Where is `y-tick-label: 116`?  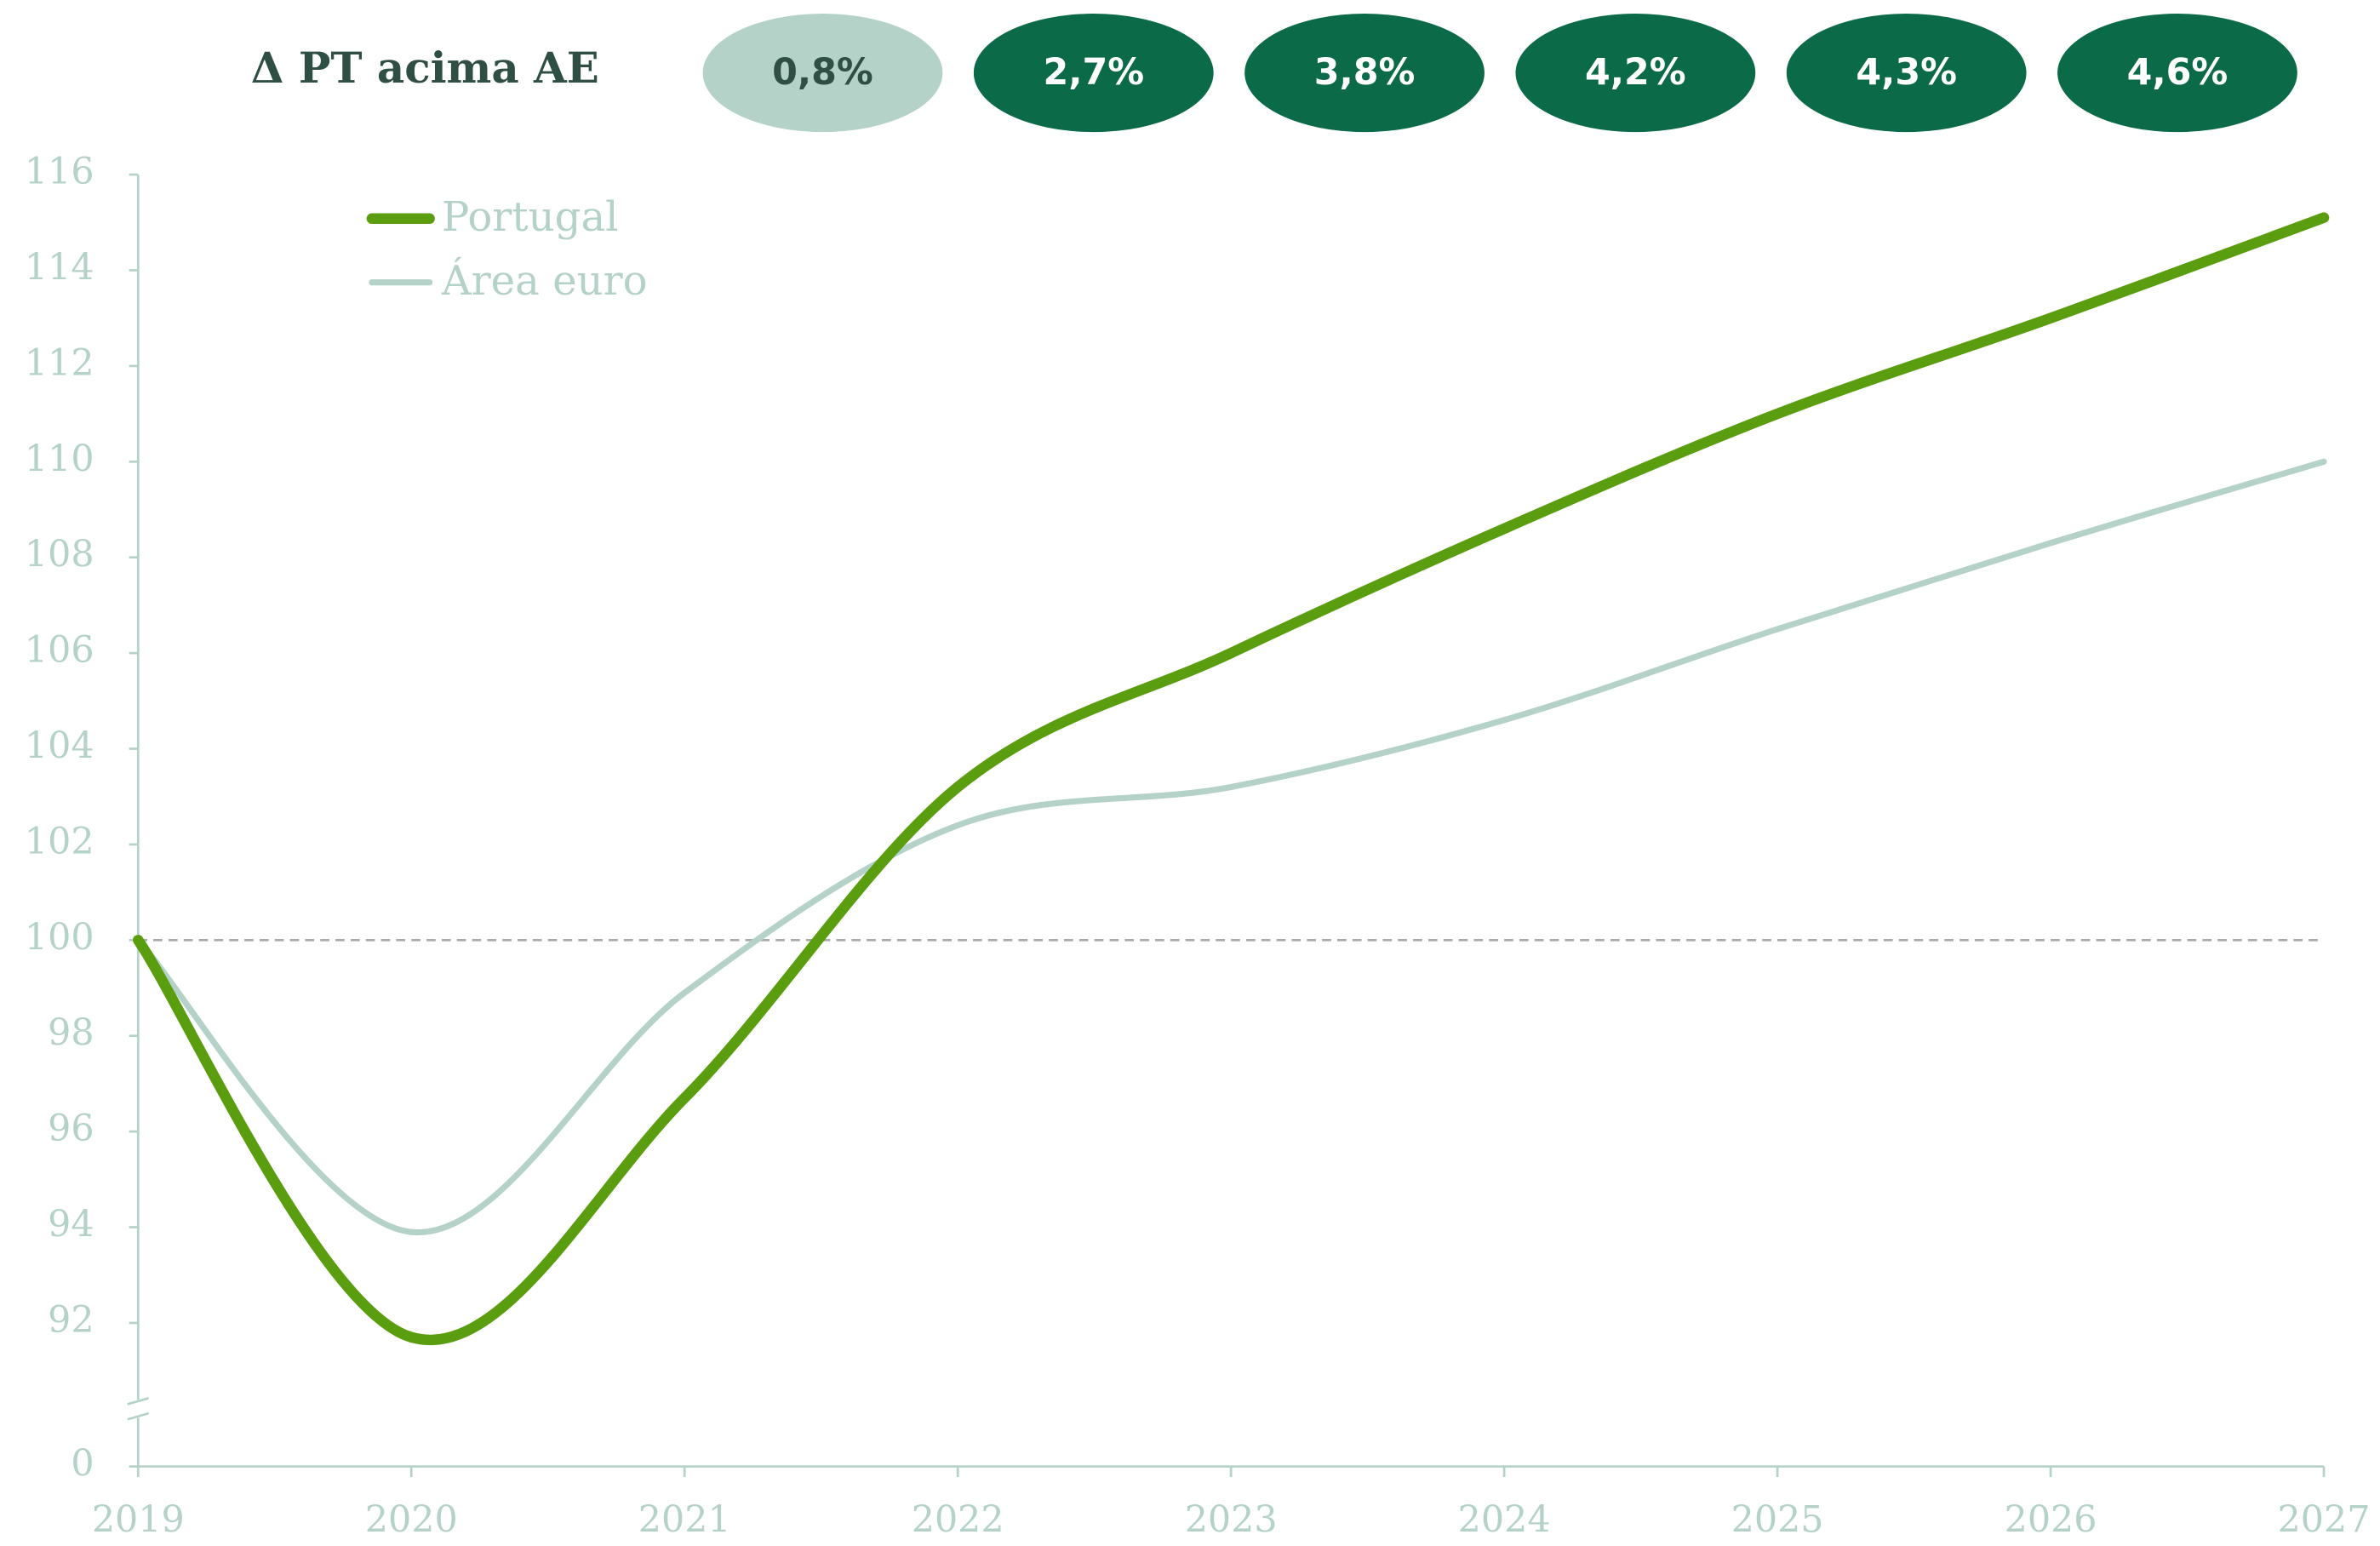
y-tick-label: 116 is located at coordinates (60, 172).